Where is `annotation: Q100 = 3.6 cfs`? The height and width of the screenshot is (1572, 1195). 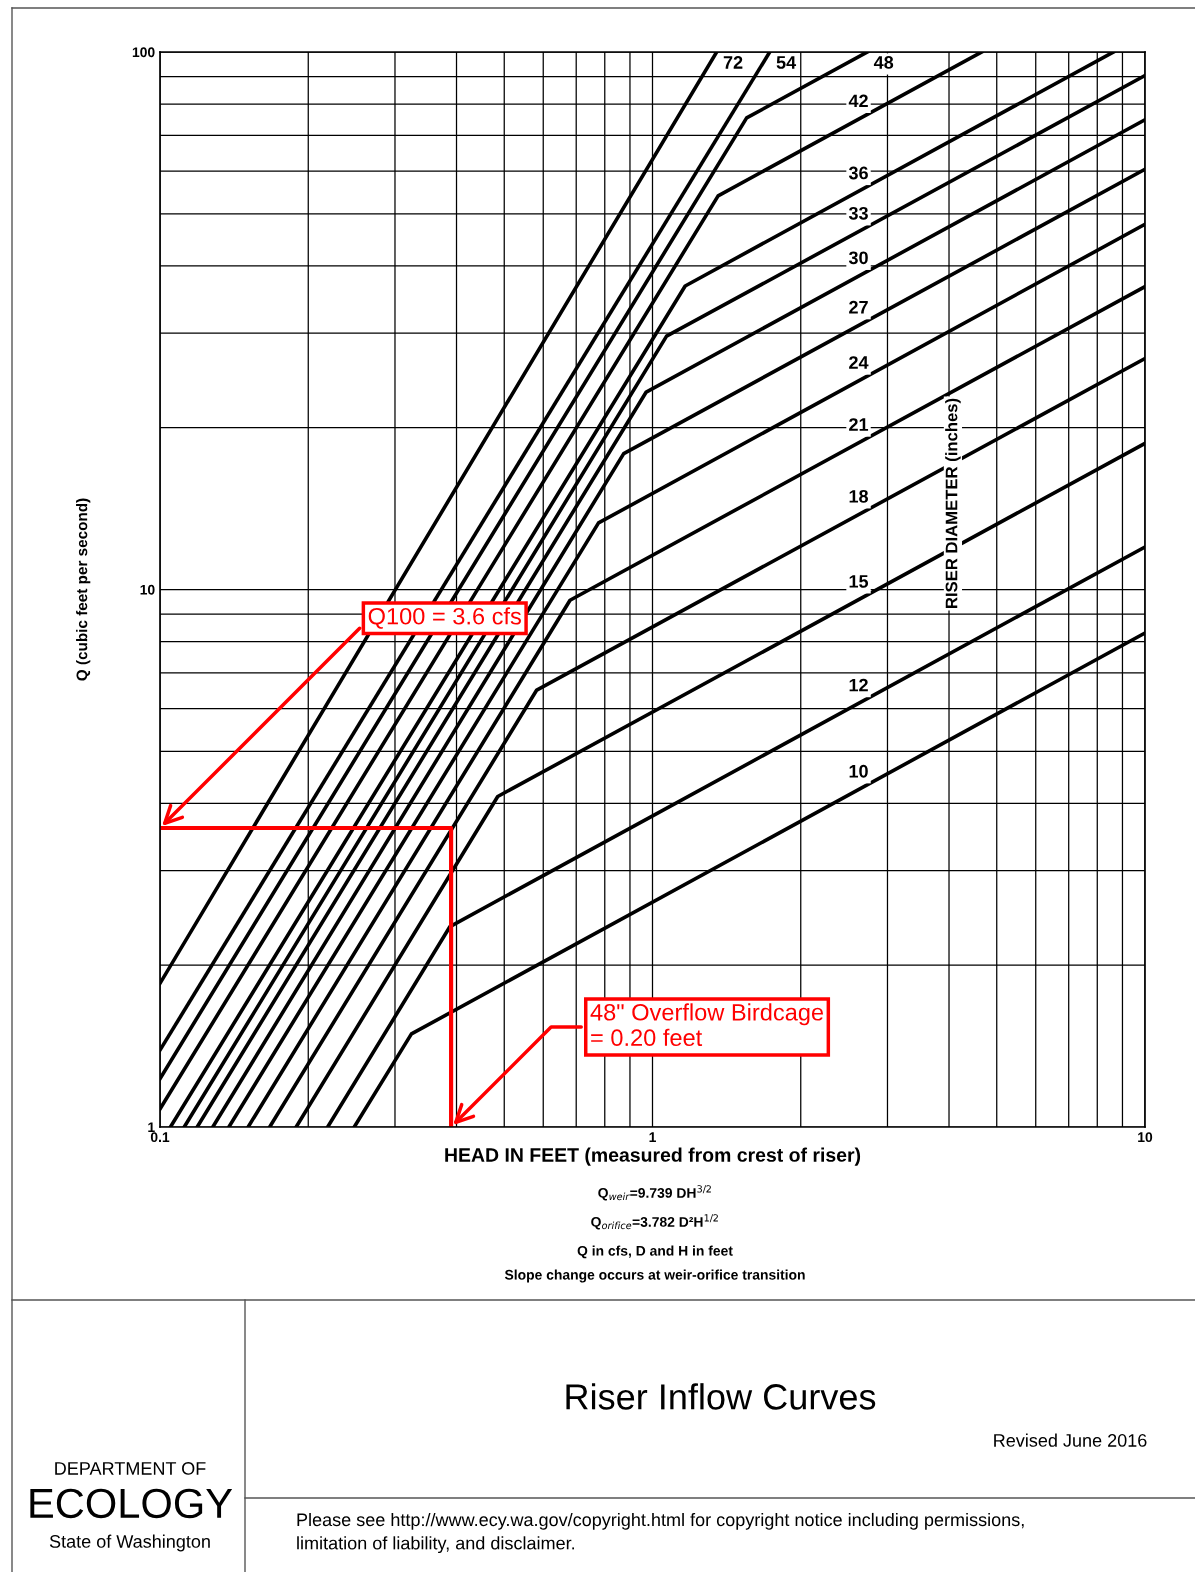 annotation: Q100 = 3.6 cfs is located at coordinates (444, 618).